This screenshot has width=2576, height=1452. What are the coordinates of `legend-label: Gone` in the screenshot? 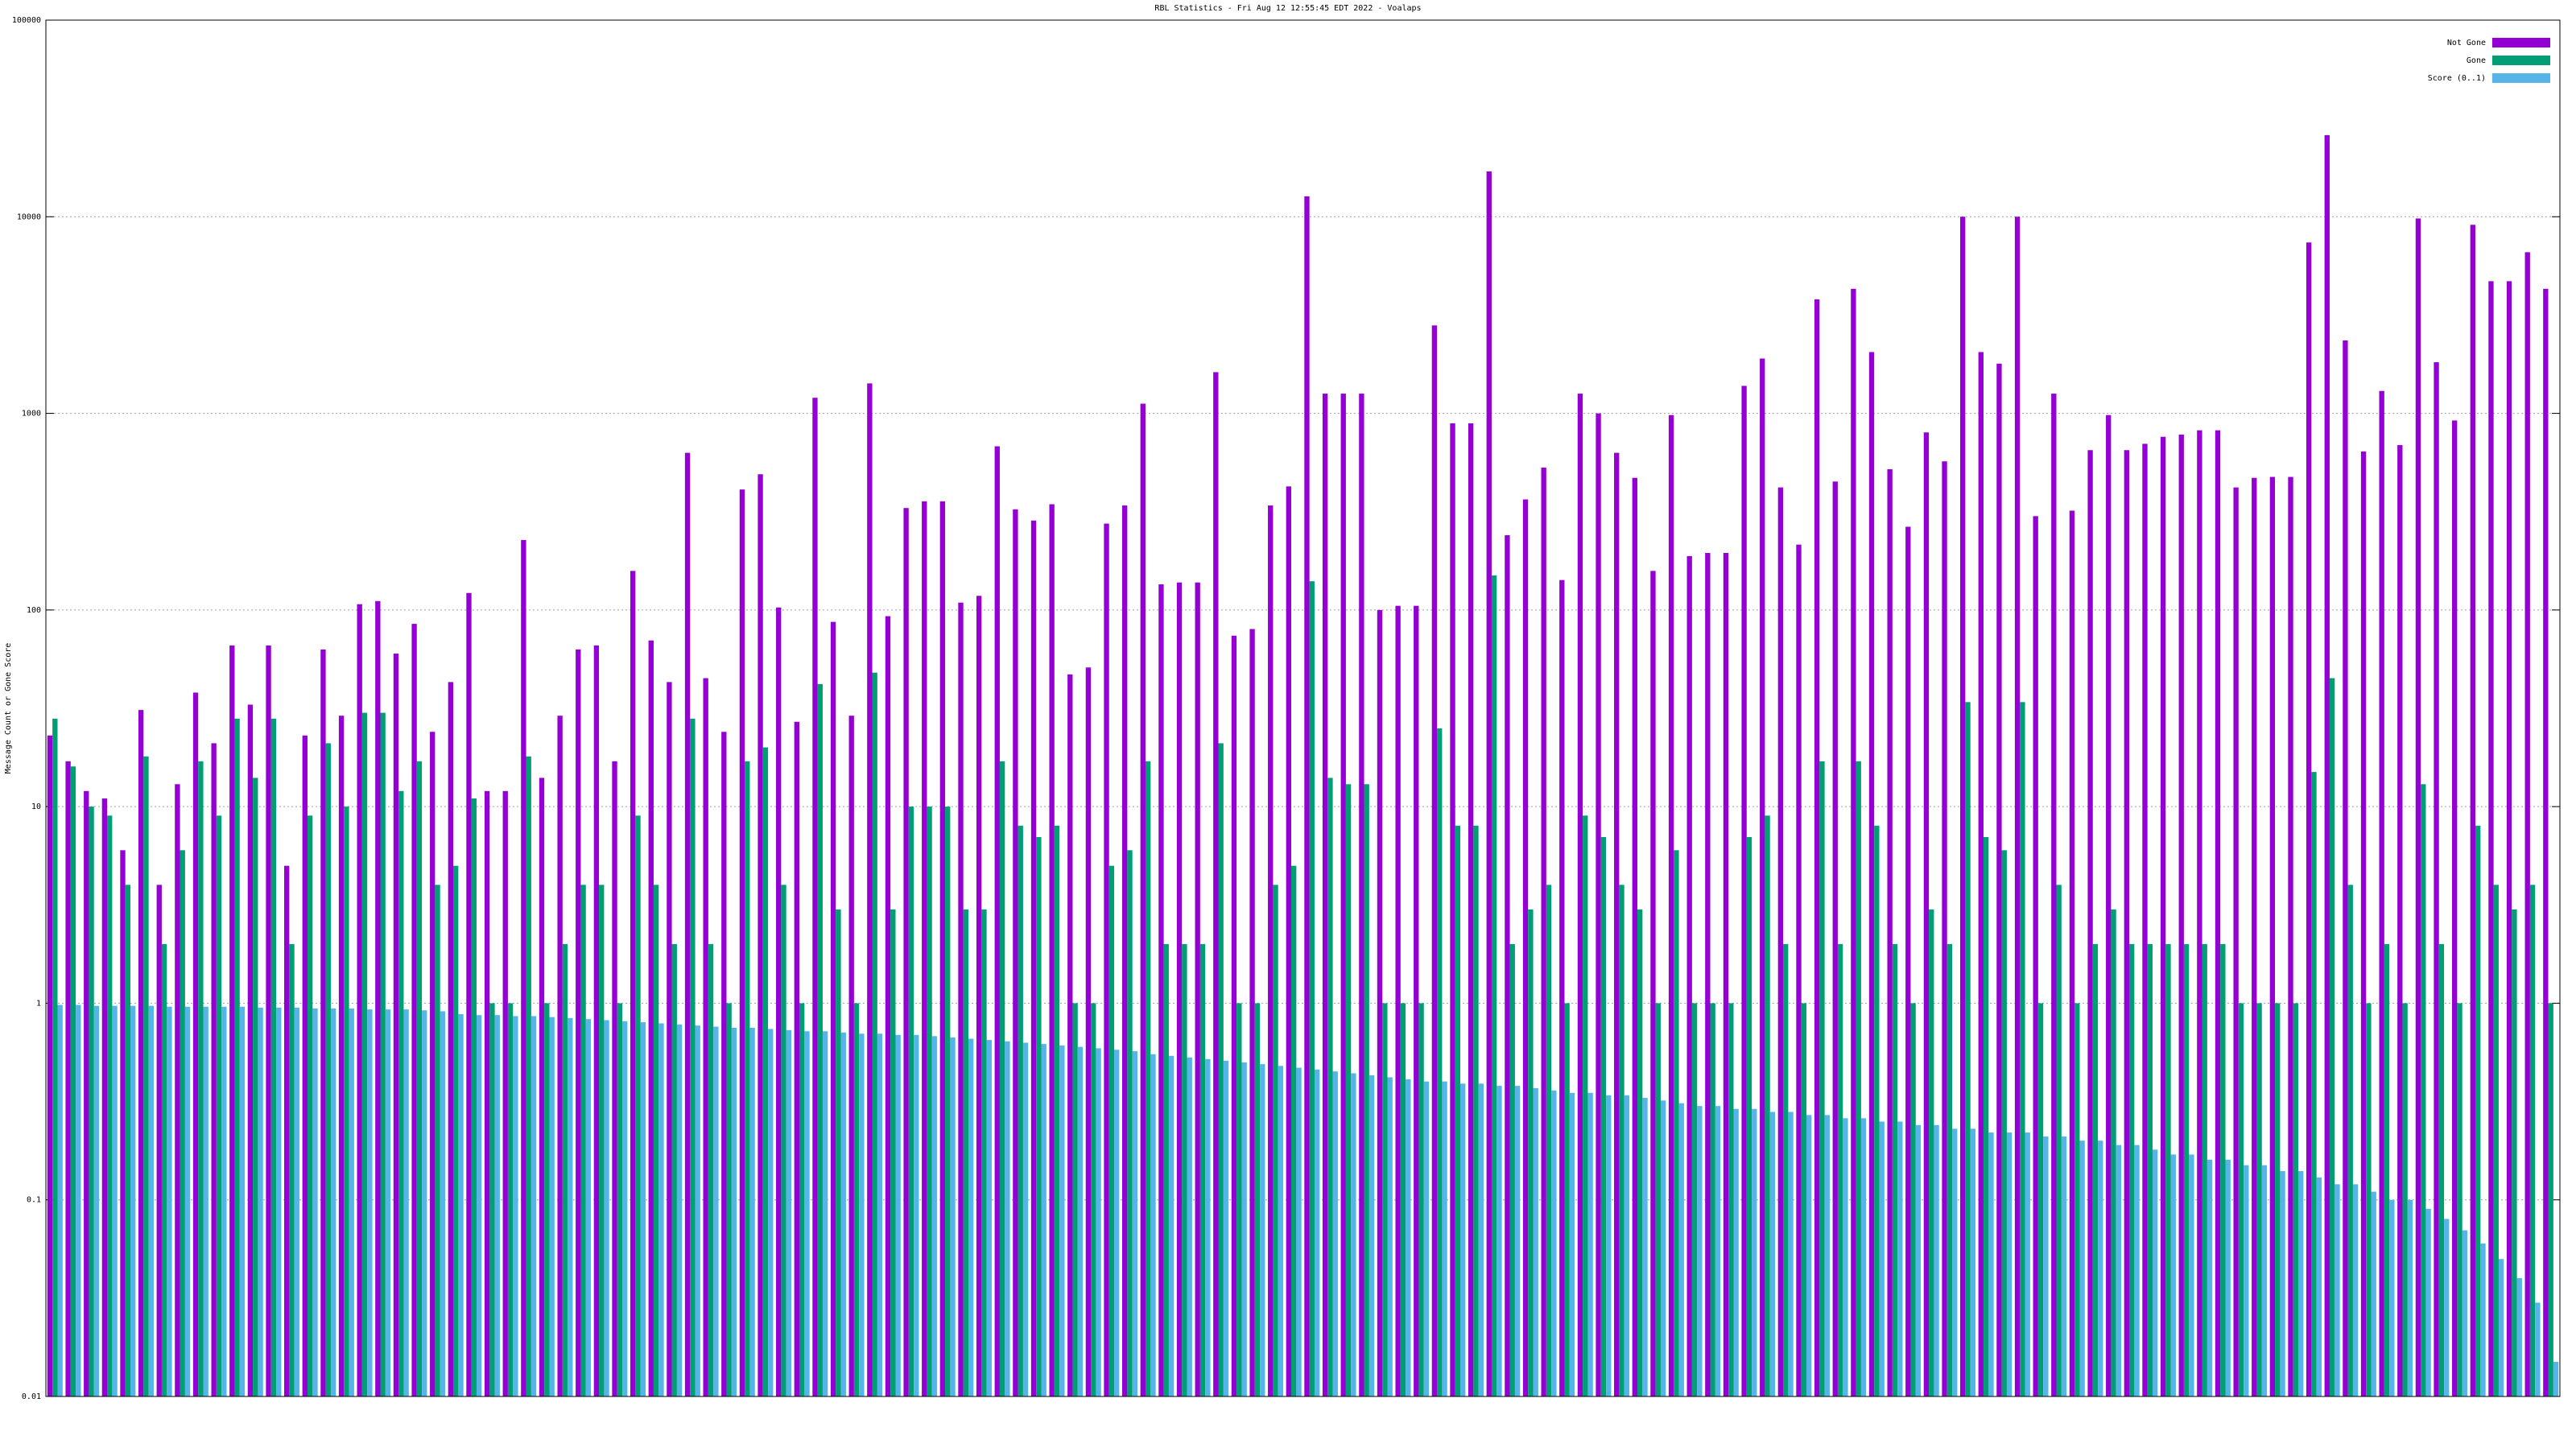 It's located at (2476, 61).